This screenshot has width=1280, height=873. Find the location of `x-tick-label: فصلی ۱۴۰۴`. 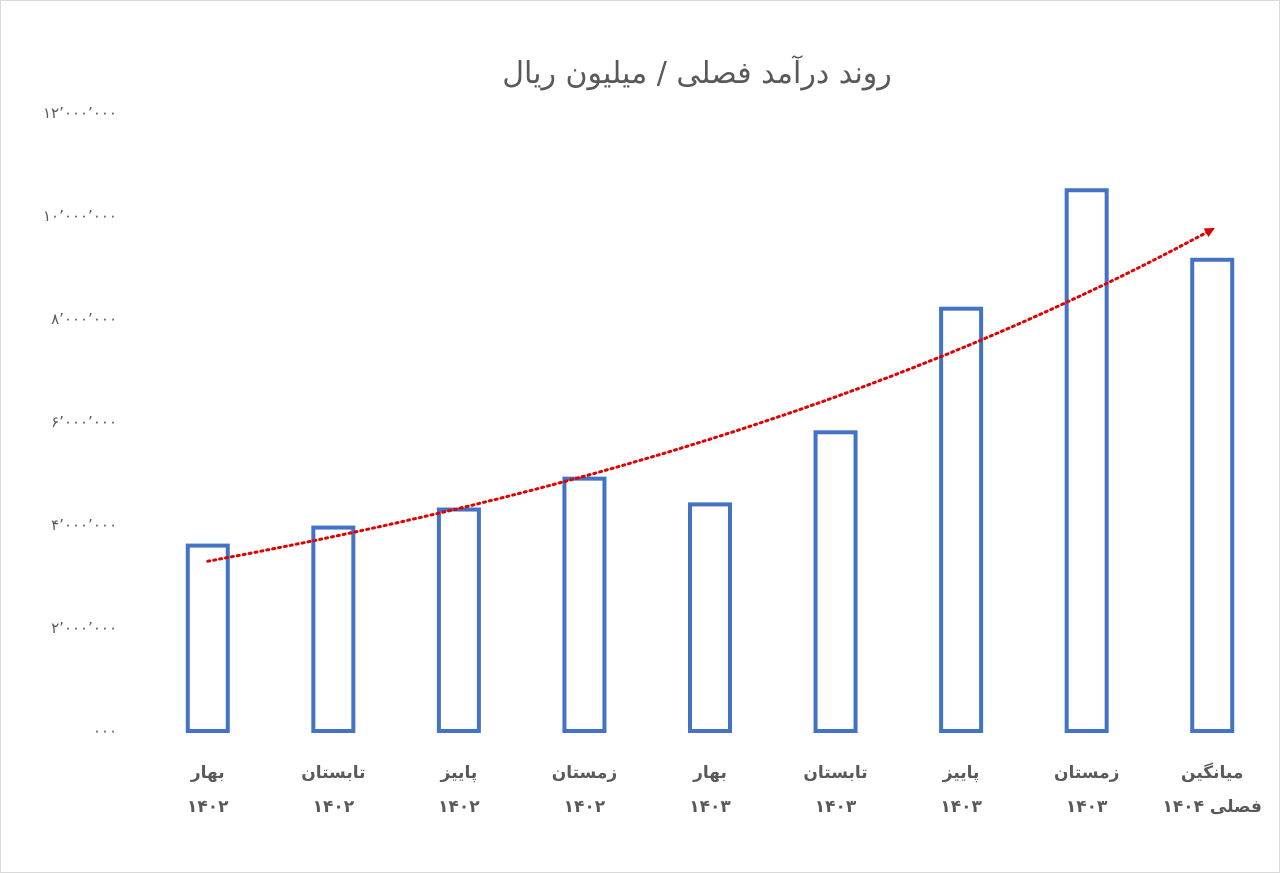

x-tick-label: فصلی ۱۴۰۴ is located at coordinates (1211, 807).